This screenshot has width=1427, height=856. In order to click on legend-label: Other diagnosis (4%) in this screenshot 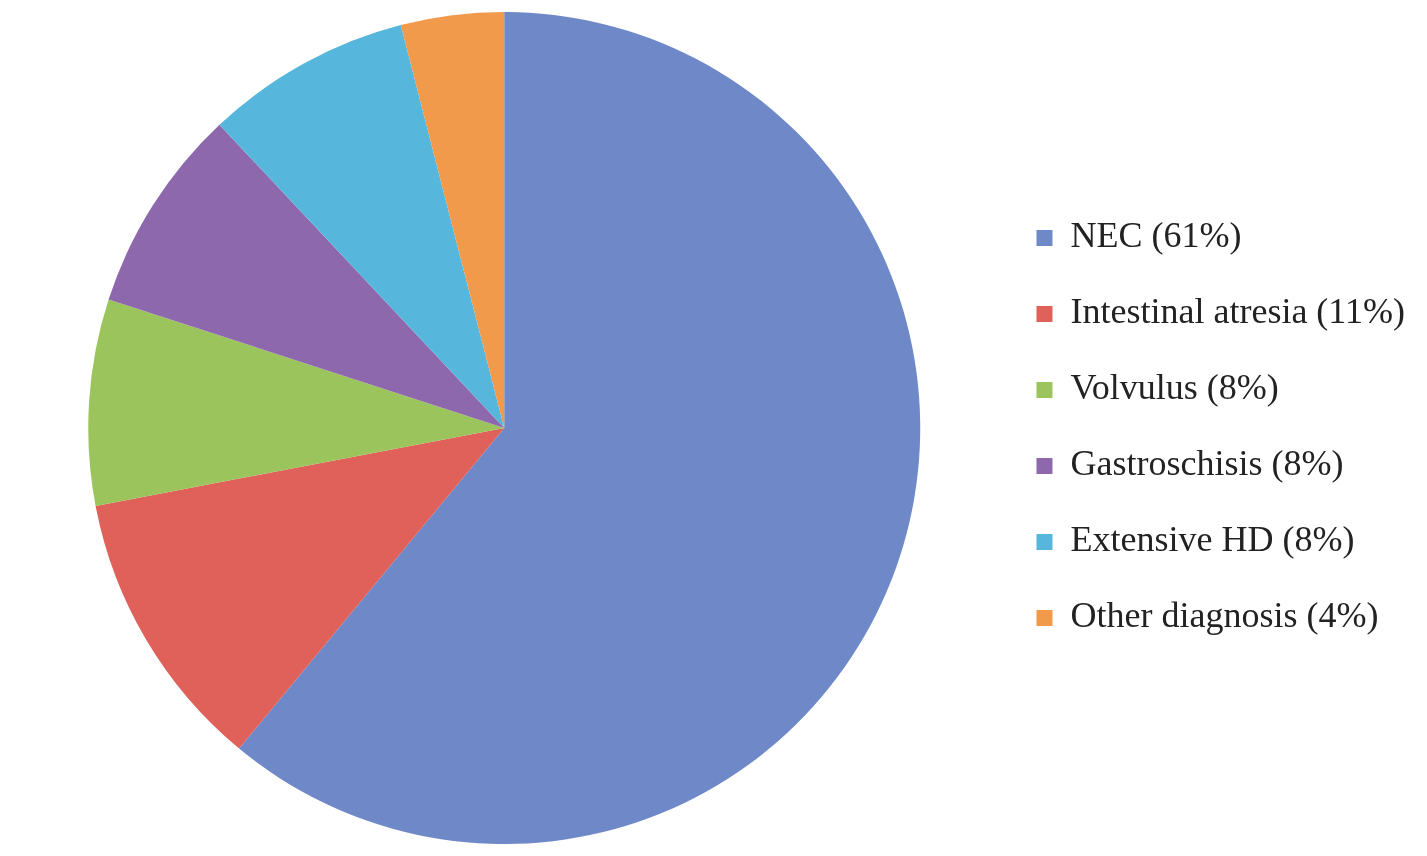, I will do `click(1224, 615)`.